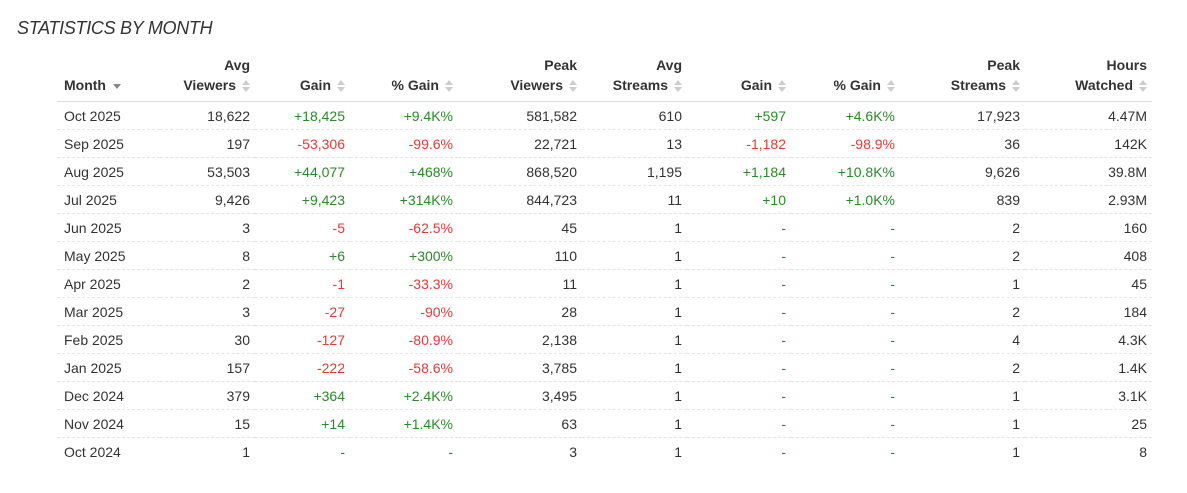 The image size is (1187, 493). What do you see at coordinates (634, 199) in the screenshot?
I see `value-cell: 11` at bounding box center [634, 199].